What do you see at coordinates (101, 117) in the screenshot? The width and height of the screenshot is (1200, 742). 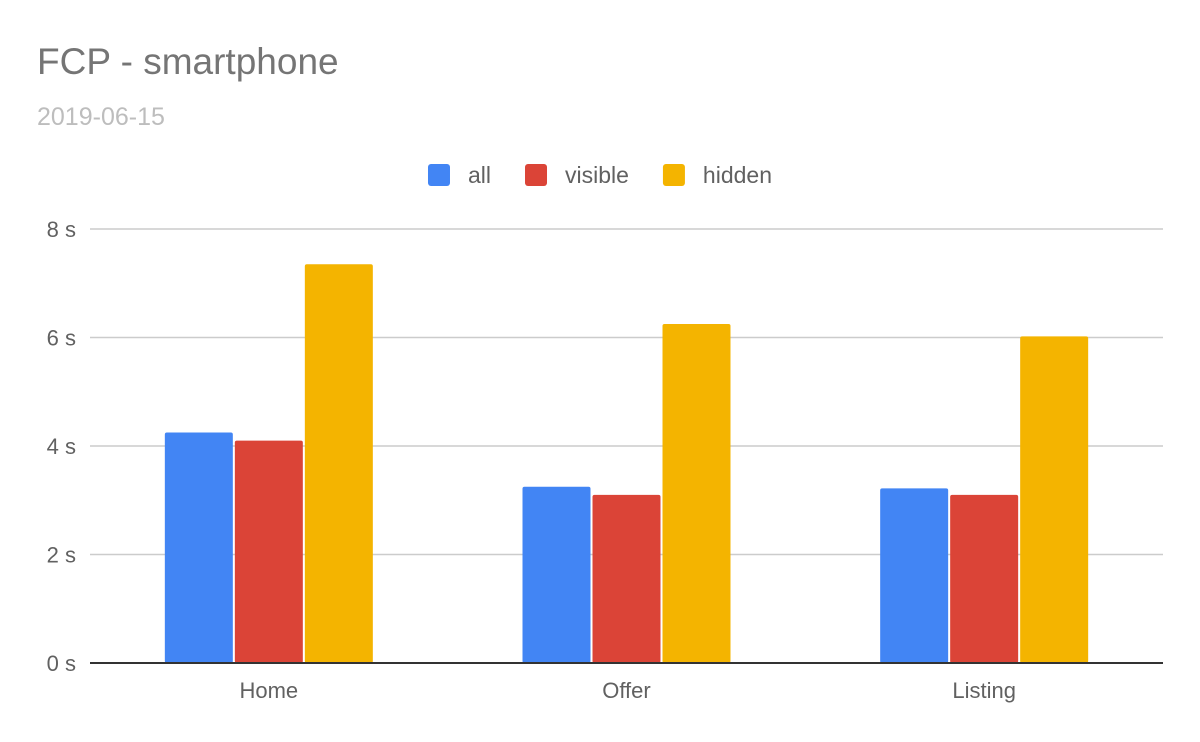 I see `chart-subtitle: 2019-06-15` at bounding box center [101, 117].